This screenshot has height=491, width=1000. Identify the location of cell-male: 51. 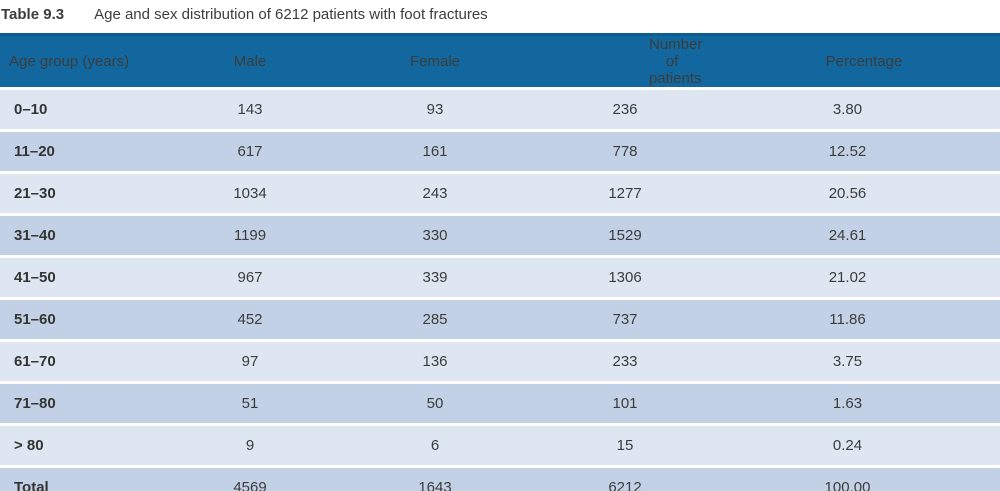
(250, 403).